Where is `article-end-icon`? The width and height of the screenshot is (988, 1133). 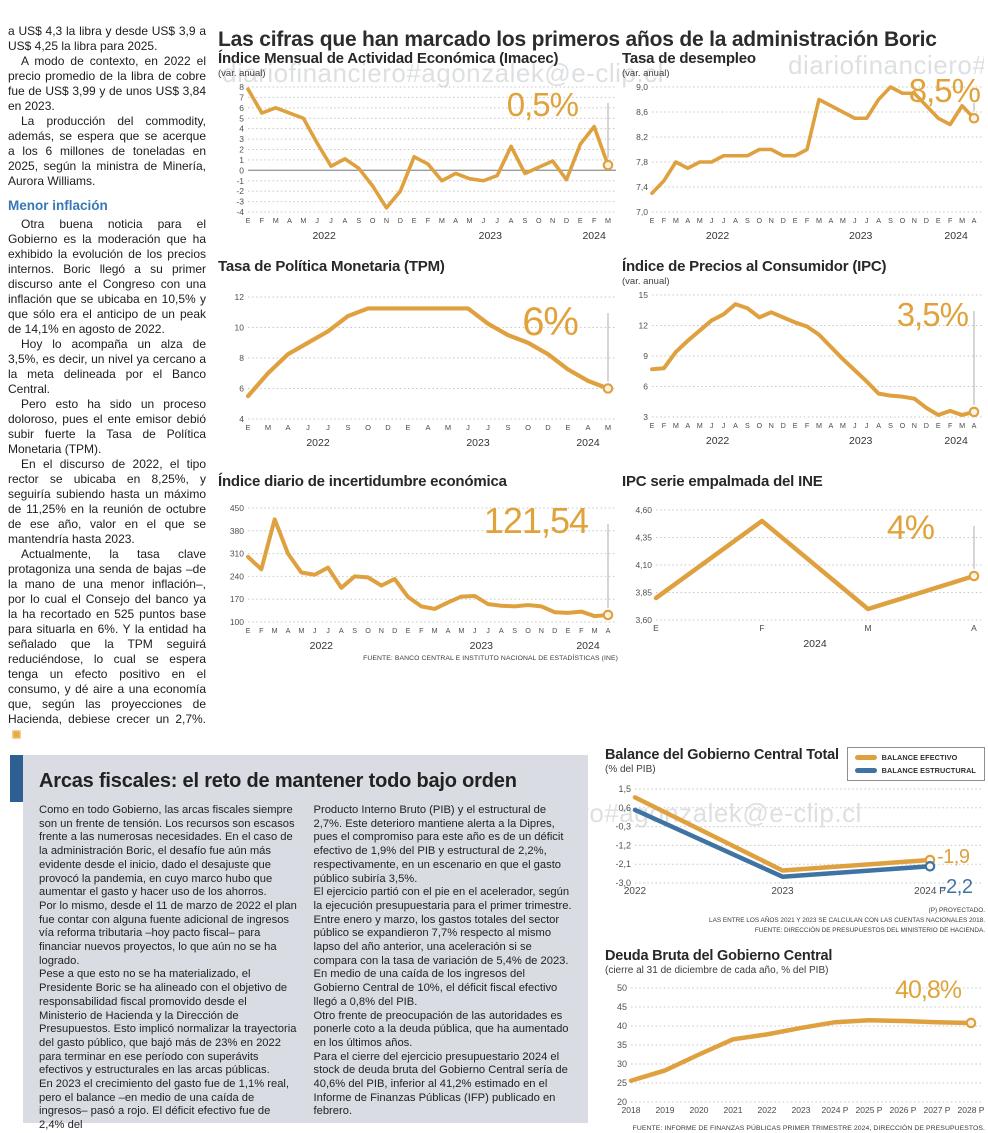 article-end-icon is located at coordinates (16, 734).